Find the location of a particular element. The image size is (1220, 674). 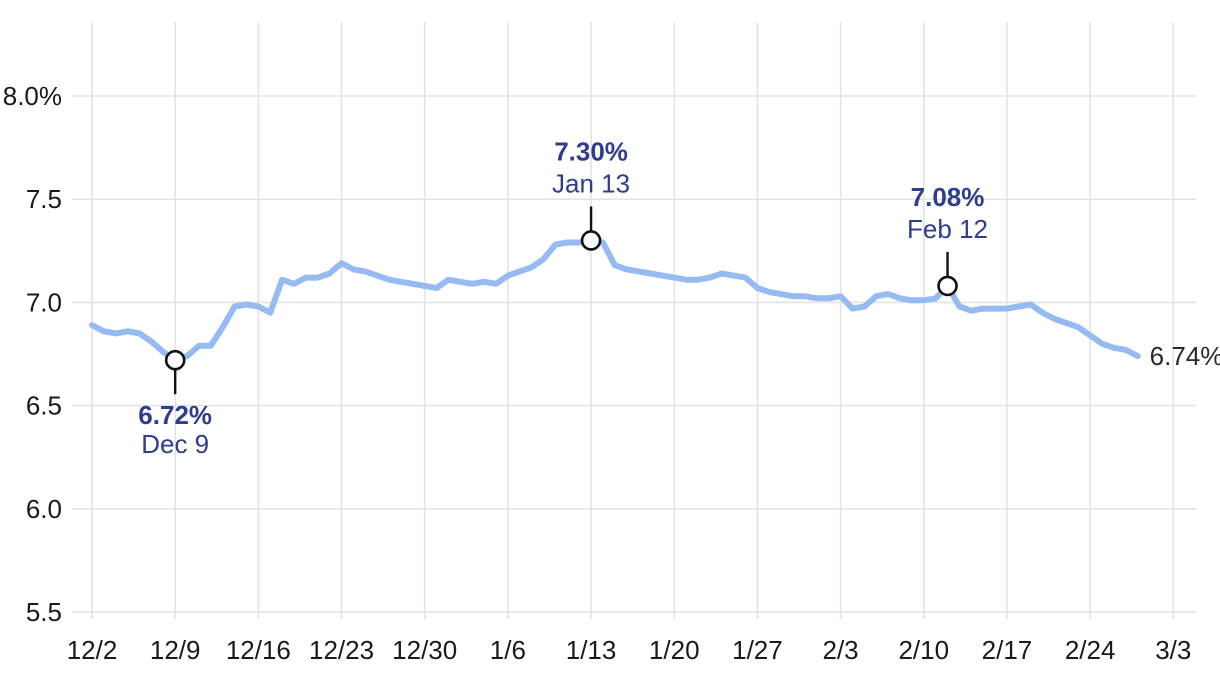

x-axis-tick-label: 1/20 is located at coordinates (674, 650).